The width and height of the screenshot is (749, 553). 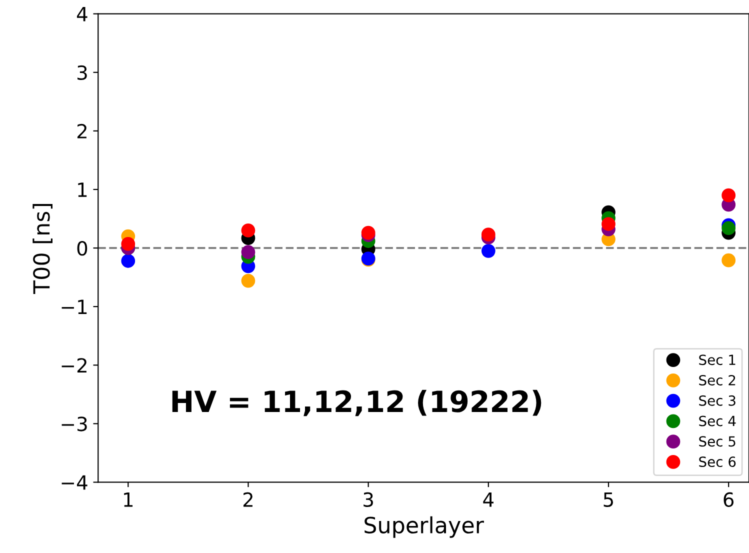 I want to click on annotation: HV = 11,12,12 (19222), so click(x=357, y=403).